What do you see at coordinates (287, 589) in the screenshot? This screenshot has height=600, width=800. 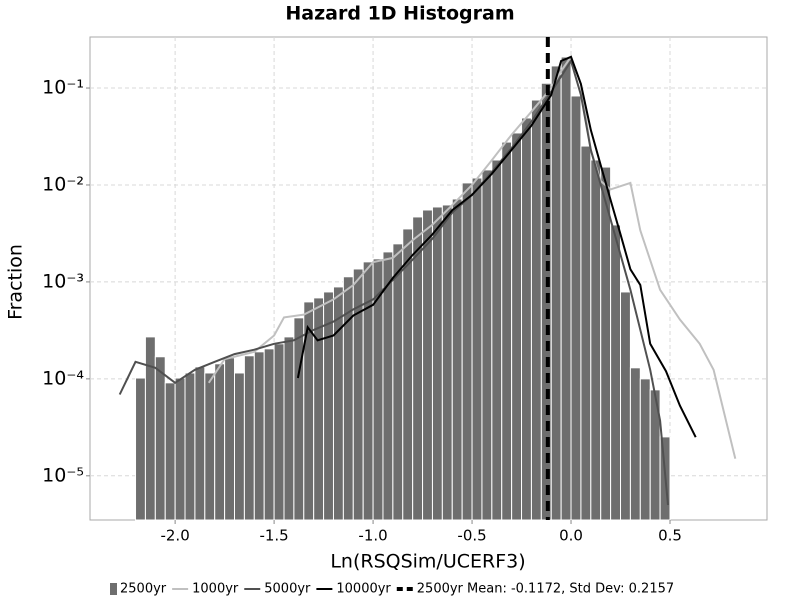 I see `legend-label: 5000yr` at bounding box center [287, 589].